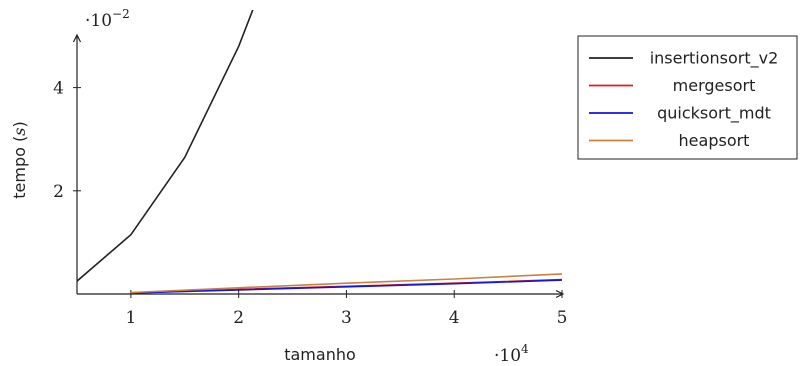  What do you see at coordinates (714, 85) in the screenshot?
I see `legend-label: mergesort` at bounding box center [714, 85].